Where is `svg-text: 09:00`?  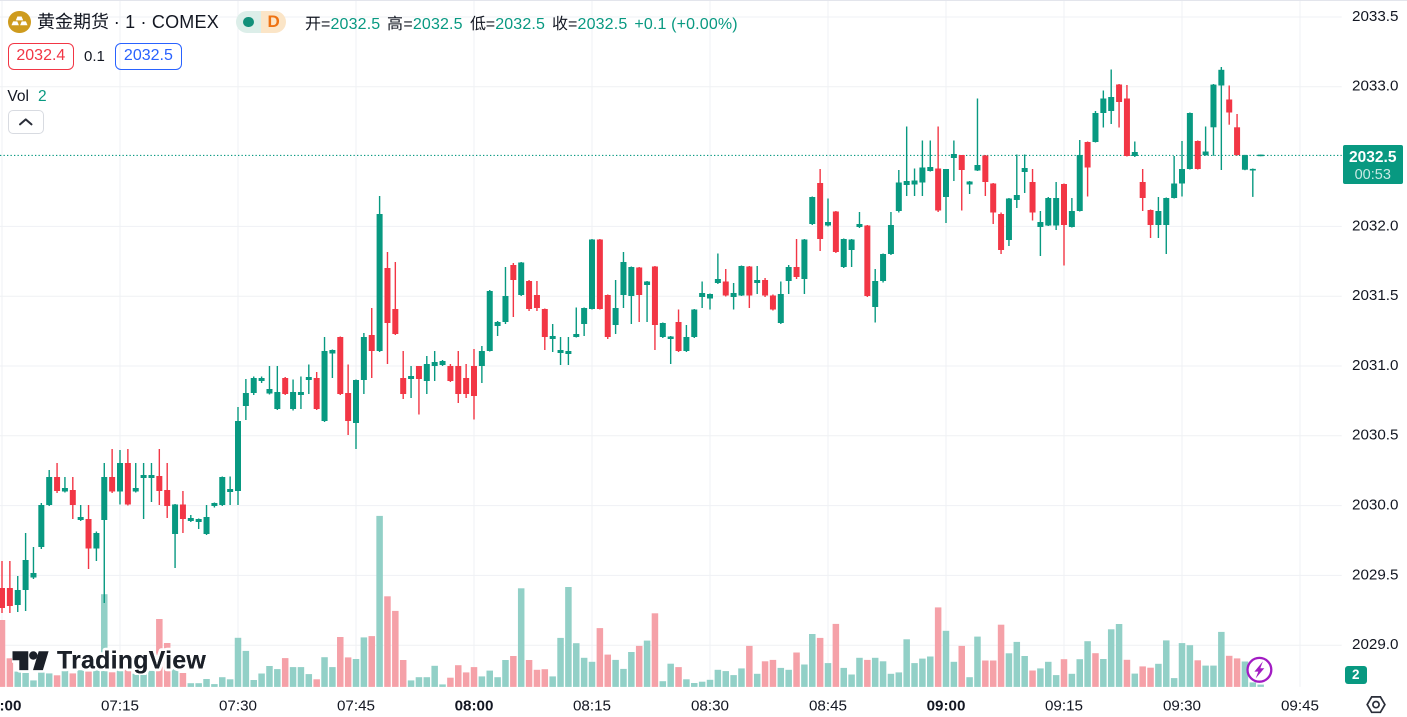 svg-text: 09:00 is located at coordinates (946, 706).